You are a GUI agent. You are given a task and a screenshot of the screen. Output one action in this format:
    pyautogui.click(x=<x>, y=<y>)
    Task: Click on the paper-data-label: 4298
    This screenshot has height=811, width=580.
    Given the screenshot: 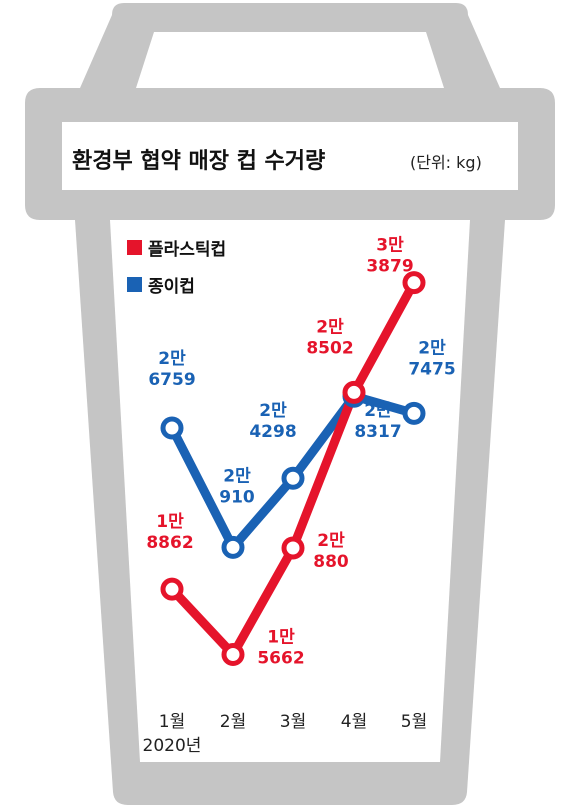 What is the action you would take?
    pyautogui.click(x=272, y=432)
    